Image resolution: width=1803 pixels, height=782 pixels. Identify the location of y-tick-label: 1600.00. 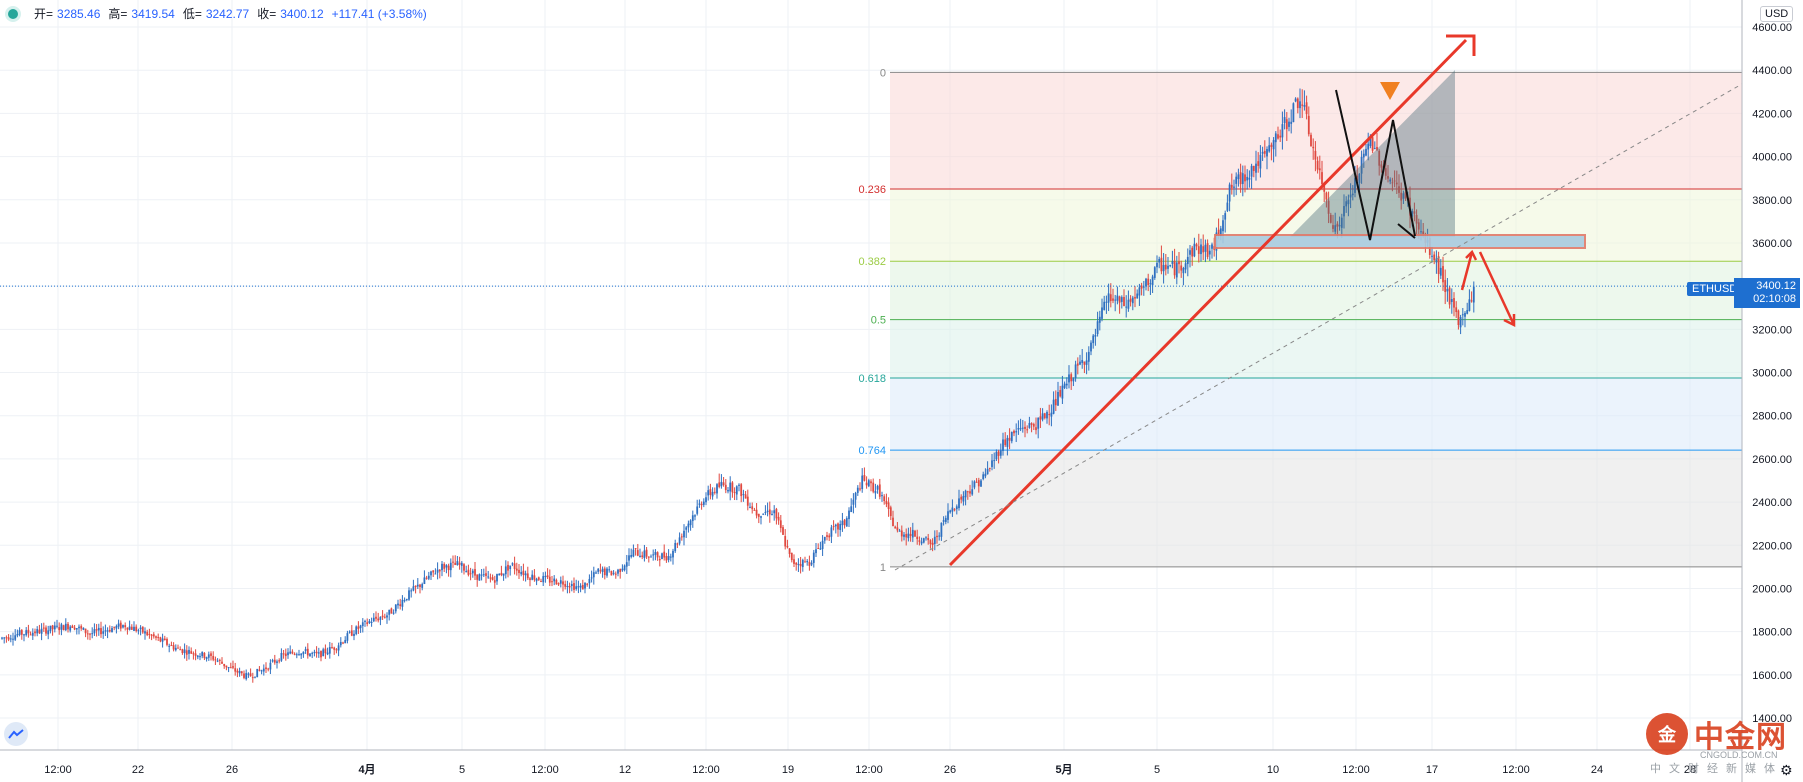
(1772, 676).